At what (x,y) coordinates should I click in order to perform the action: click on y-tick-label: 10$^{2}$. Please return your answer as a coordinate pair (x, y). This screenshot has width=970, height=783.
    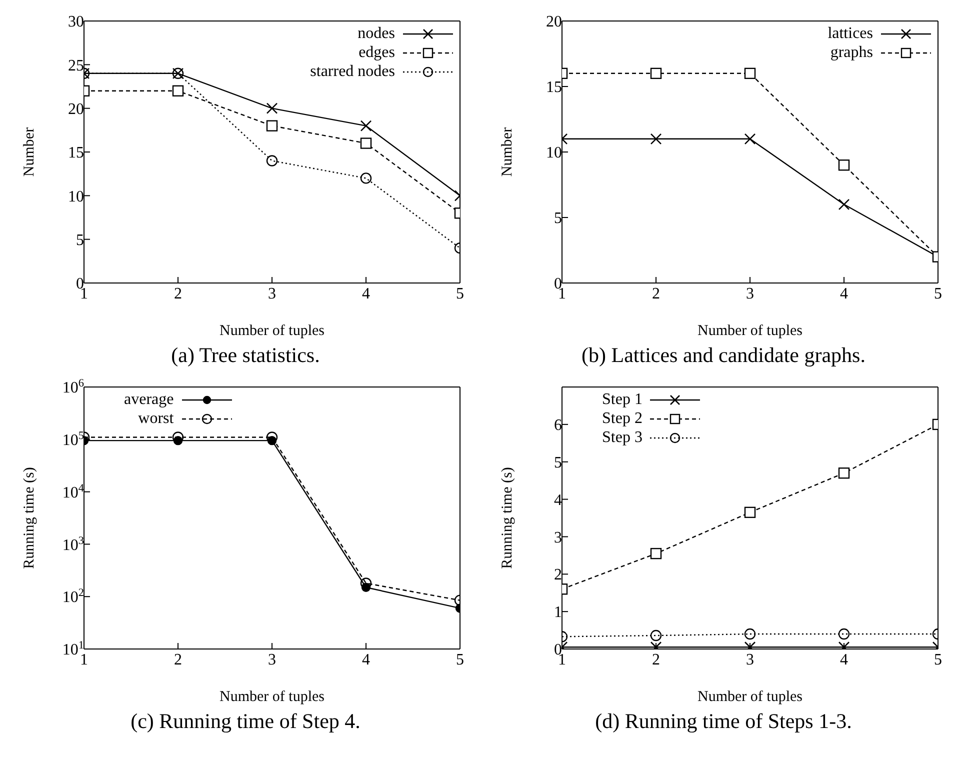
    Looking at the image, I should click on (73, 596).